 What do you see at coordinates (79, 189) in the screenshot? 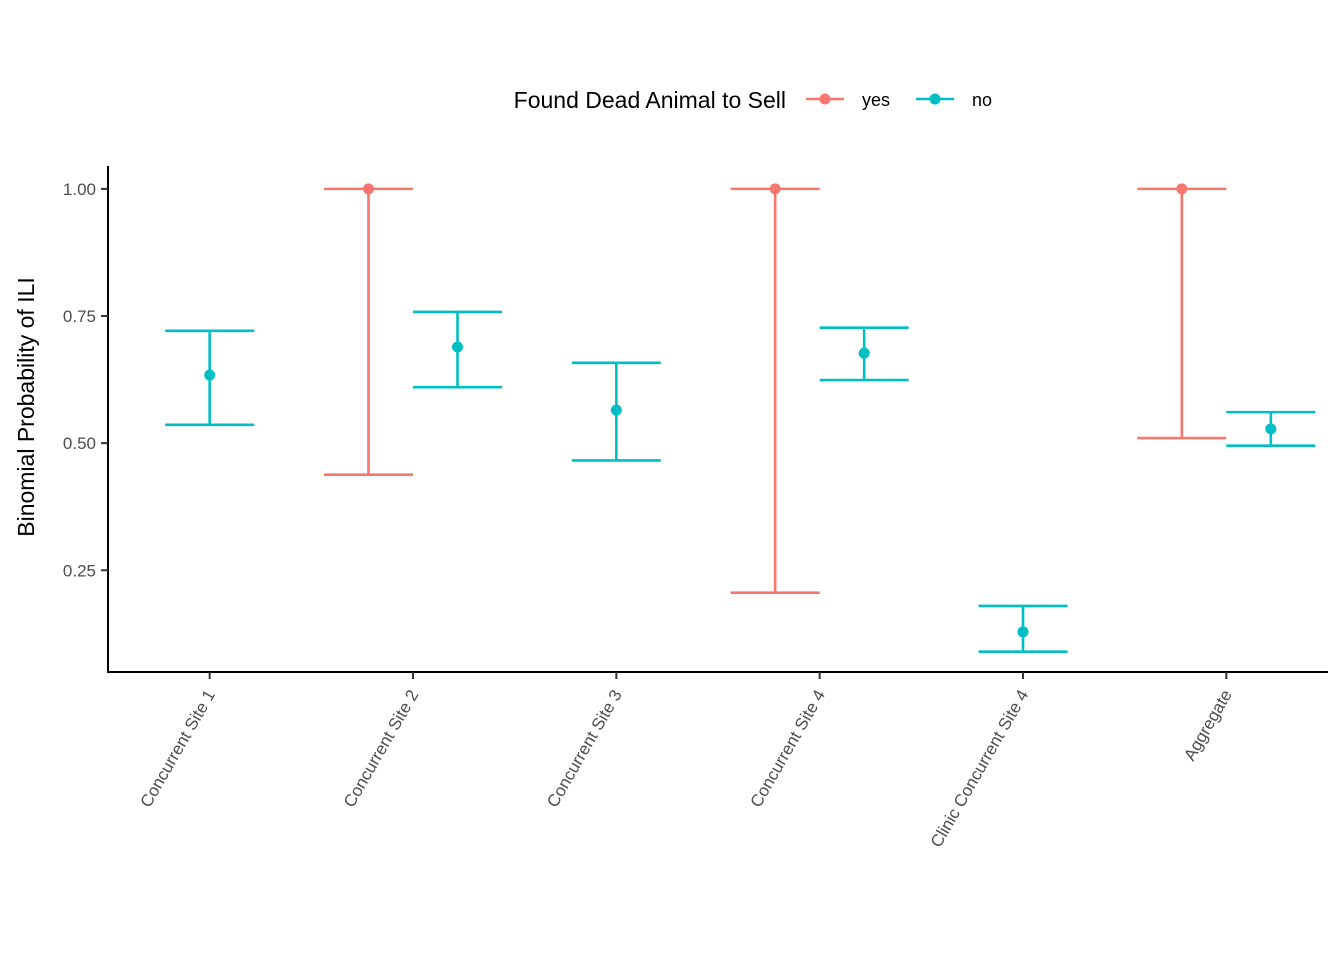
I see `y-tick-label: 1.00` at bounding box center [79, 189].